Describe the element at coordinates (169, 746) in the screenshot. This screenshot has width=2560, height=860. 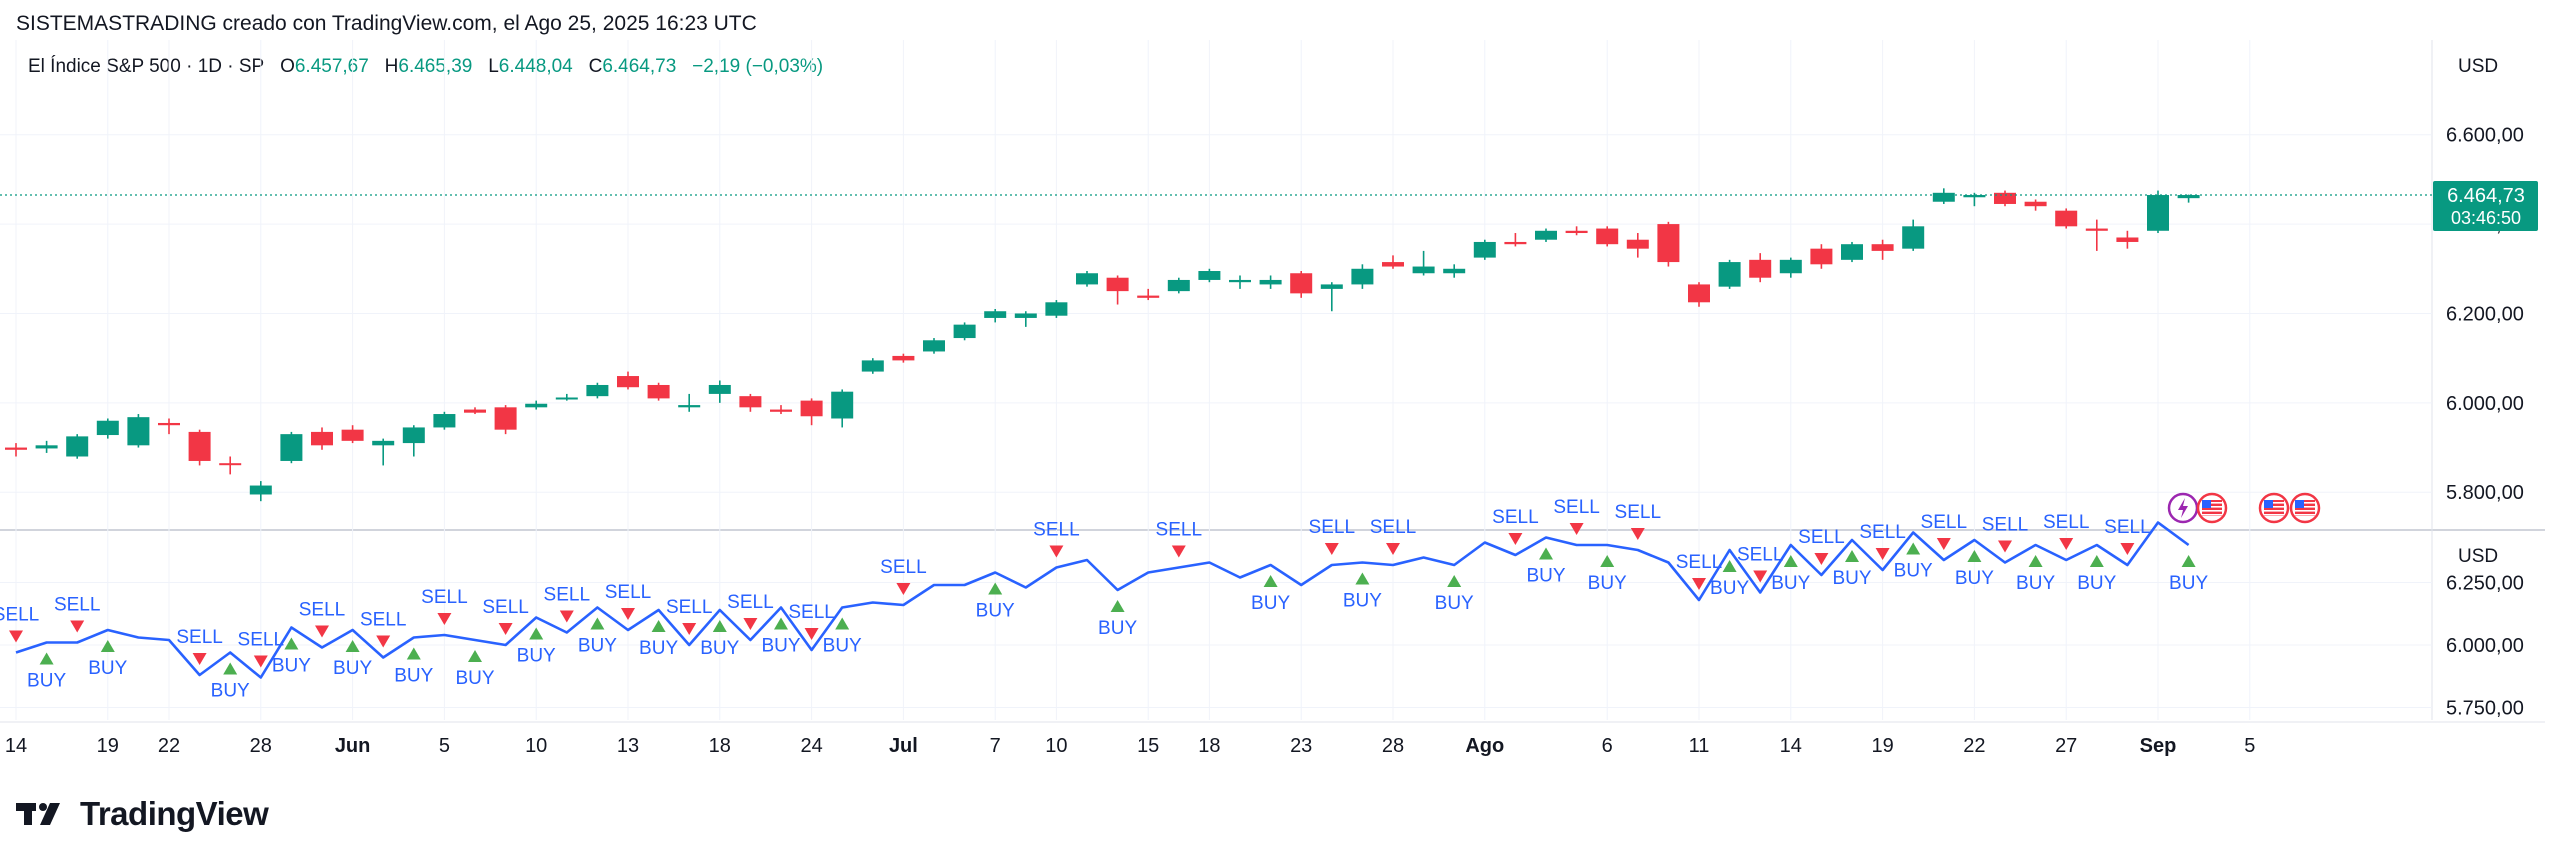
I see `time-tick-label: 22` at that location.